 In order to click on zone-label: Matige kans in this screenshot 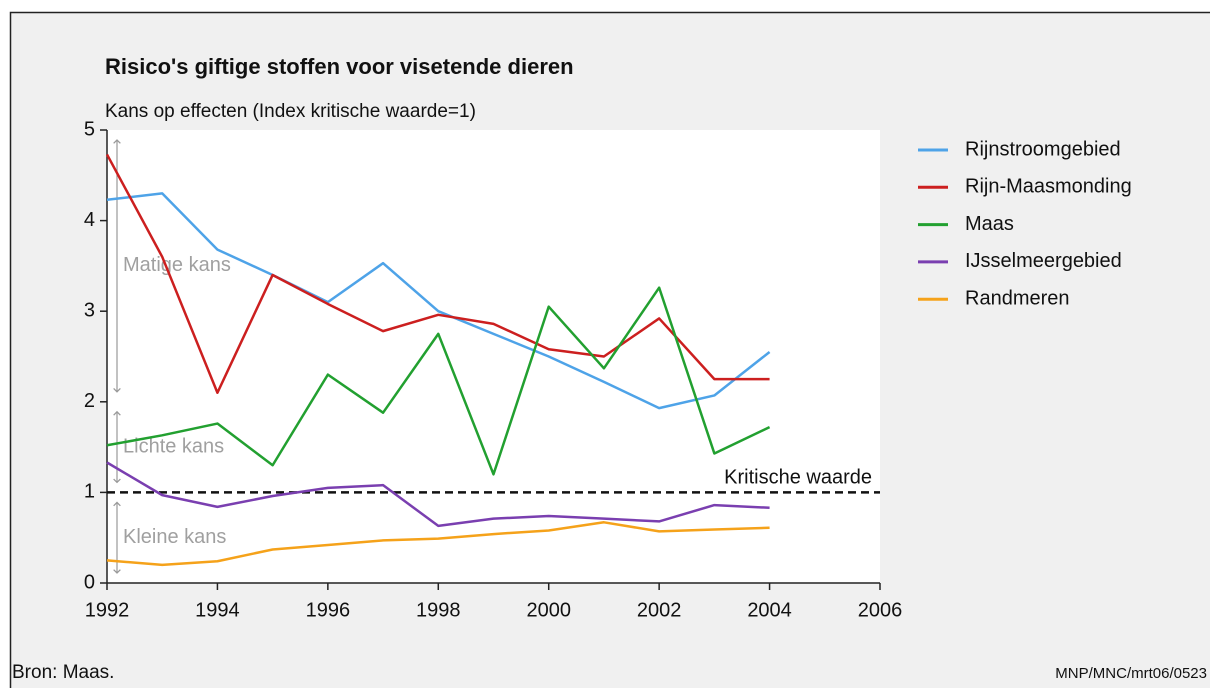, I will do `click(177, 265)`.